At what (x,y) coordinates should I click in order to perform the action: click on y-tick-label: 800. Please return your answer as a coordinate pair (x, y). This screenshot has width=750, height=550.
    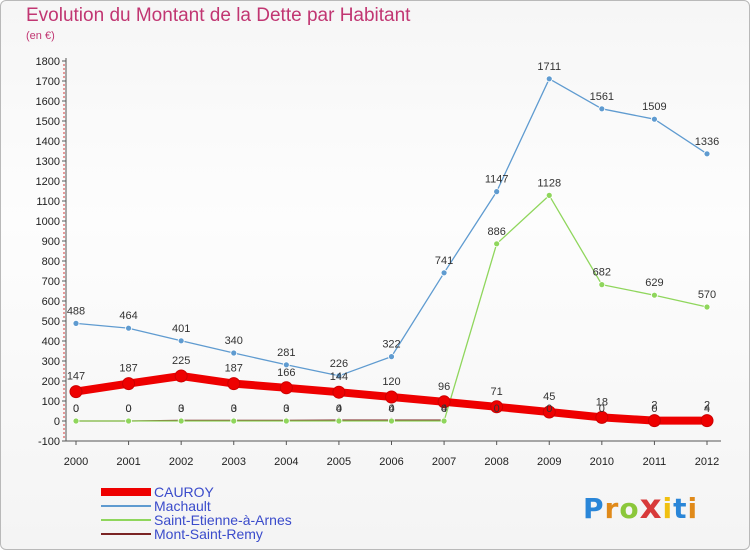
    Looking at the image, I should click on (51, 262).